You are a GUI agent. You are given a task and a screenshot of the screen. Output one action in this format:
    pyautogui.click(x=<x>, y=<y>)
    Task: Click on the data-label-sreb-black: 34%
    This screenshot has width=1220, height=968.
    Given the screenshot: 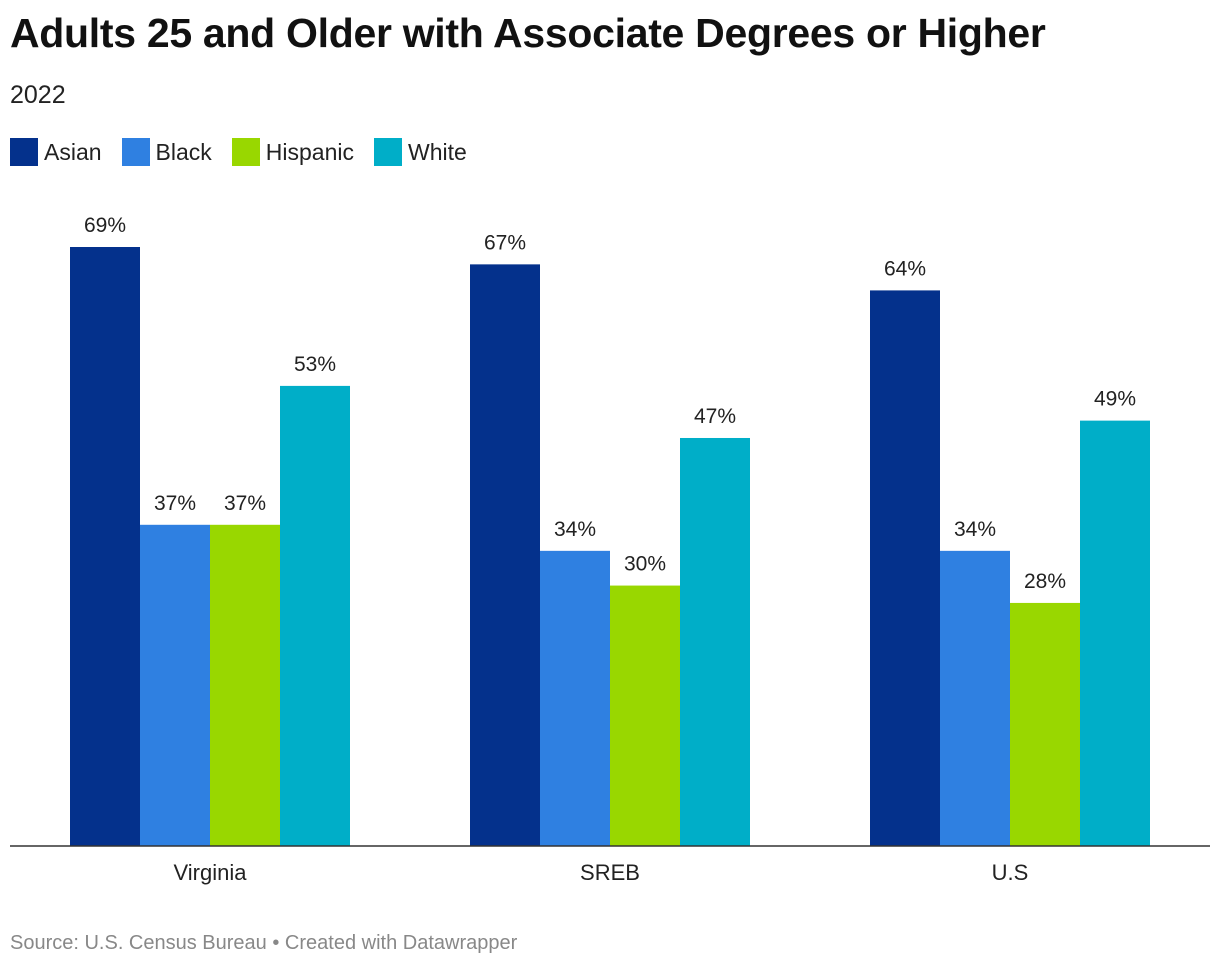 What is the action you would take?
    pyautogui.click(x=575, y=529)
    